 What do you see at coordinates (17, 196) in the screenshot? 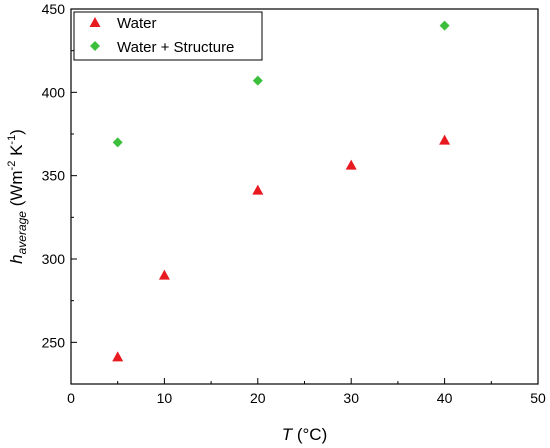
I see `y-axis-title: haverage (Wm-2 K-1)` at bounding box center [17, 196].